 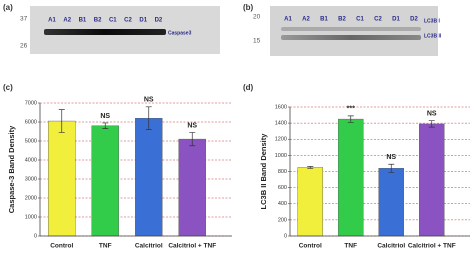 What do you see at coordinates (282, 204) in the screenshot?
I see `y-tick-label: 400` at bounding box center [282, 204].